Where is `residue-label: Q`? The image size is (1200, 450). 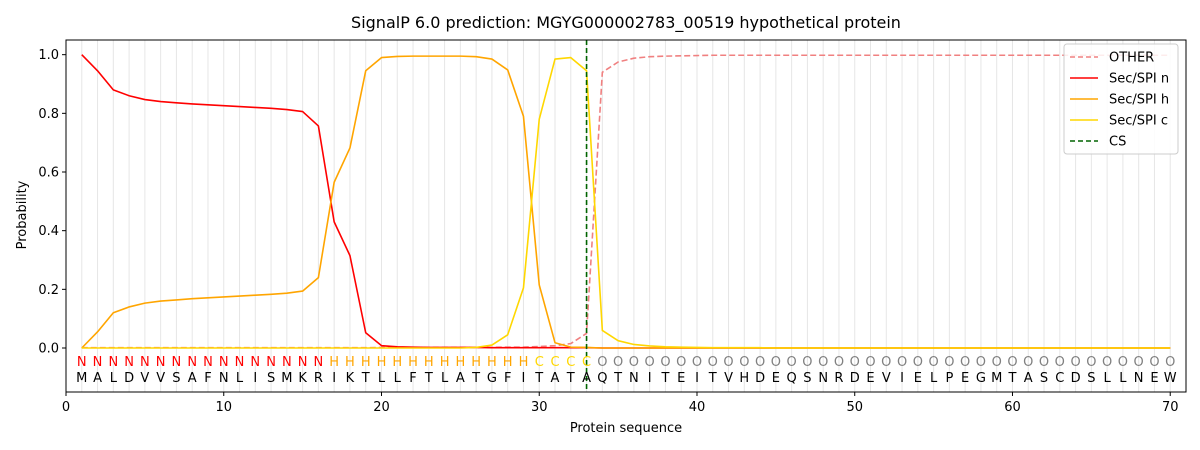
residue-label: Q is located at coordinates (792, 378).